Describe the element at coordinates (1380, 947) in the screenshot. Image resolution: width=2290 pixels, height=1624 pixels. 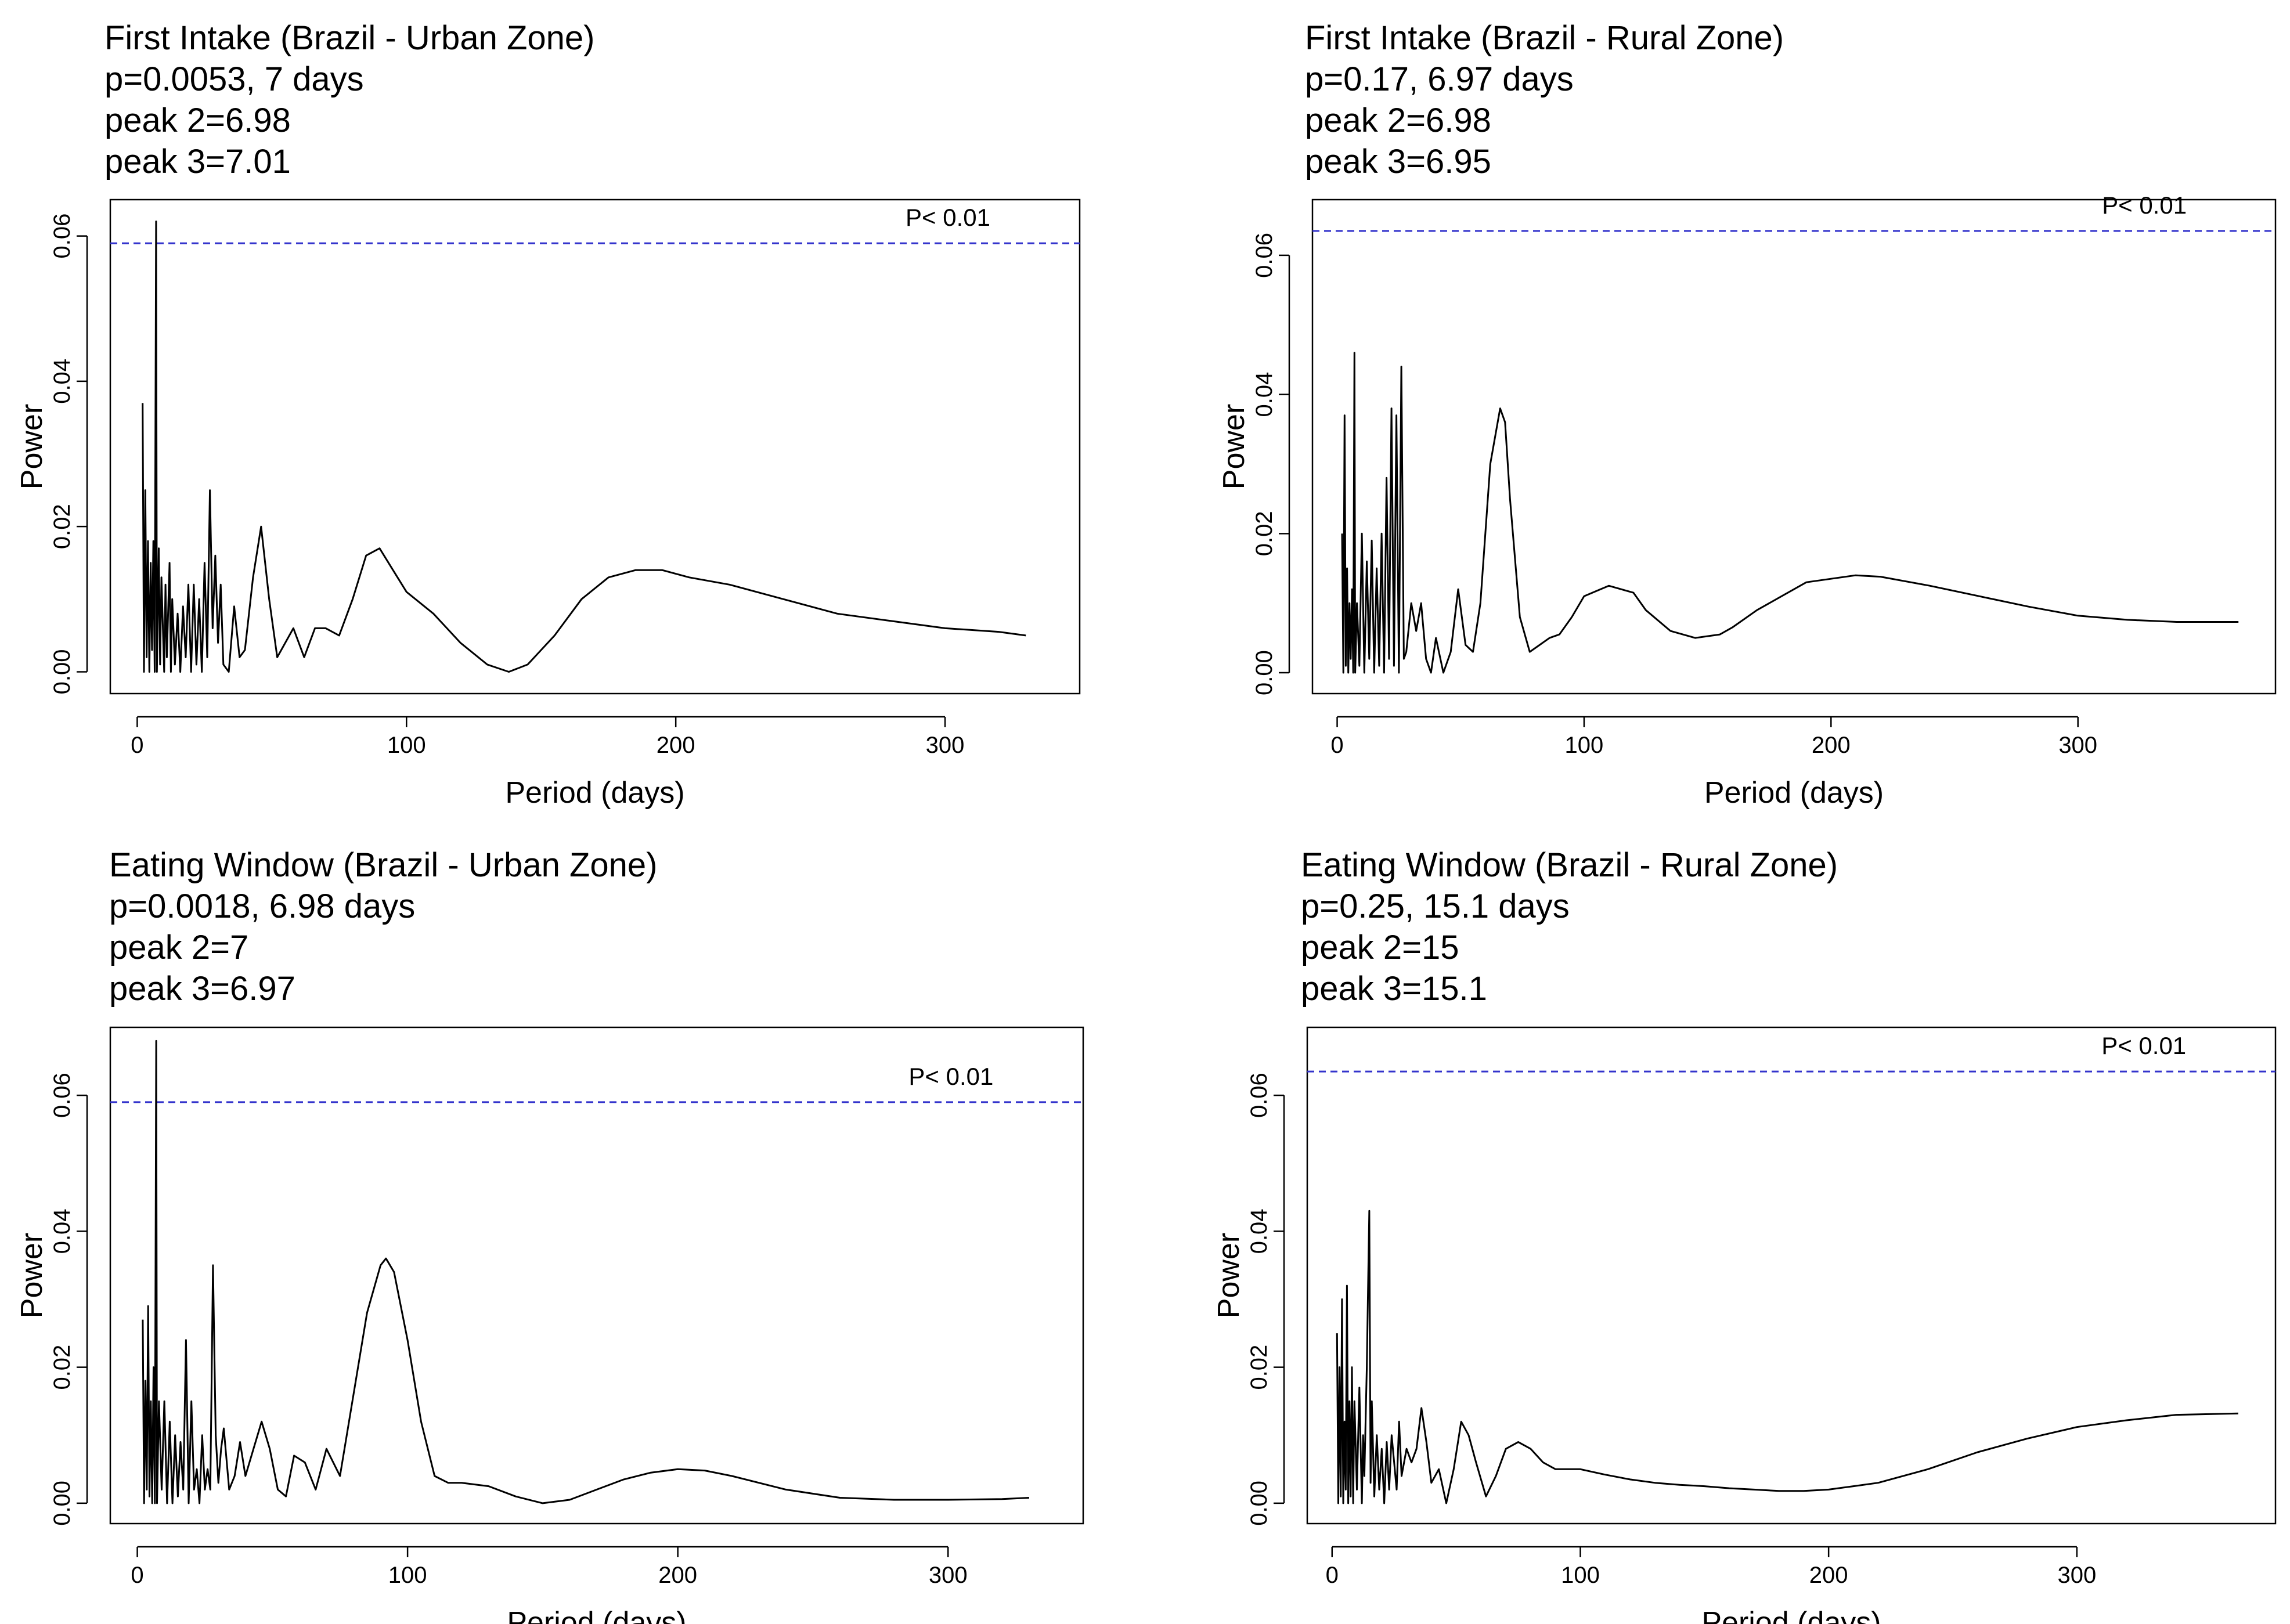
I see `chart-title-line: peak 2=15` at that location.